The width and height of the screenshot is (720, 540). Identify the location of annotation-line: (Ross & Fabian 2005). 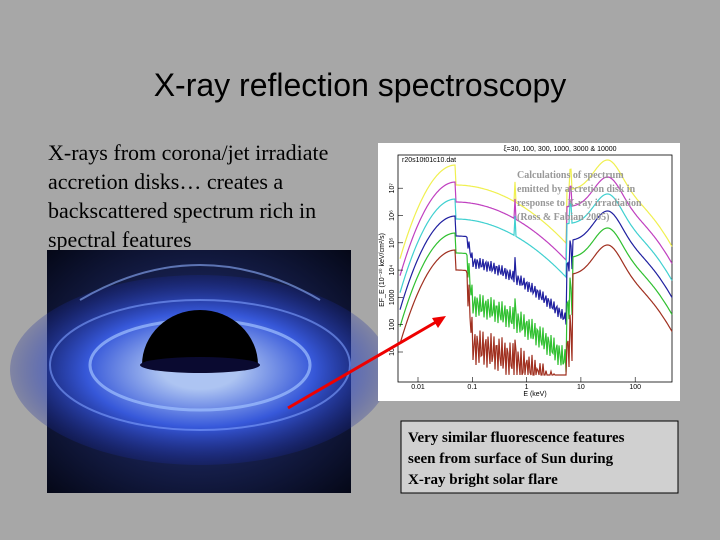
(563, 217).